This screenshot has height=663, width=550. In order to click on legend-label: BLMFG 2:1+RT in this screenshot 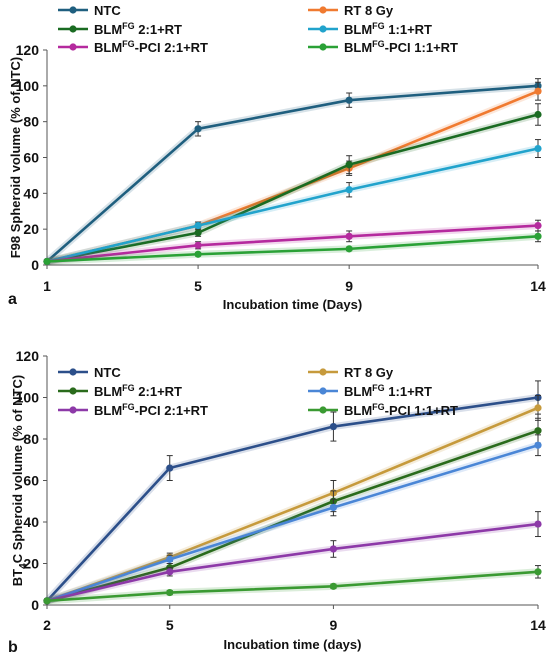, I will do `click(138, 29)`.